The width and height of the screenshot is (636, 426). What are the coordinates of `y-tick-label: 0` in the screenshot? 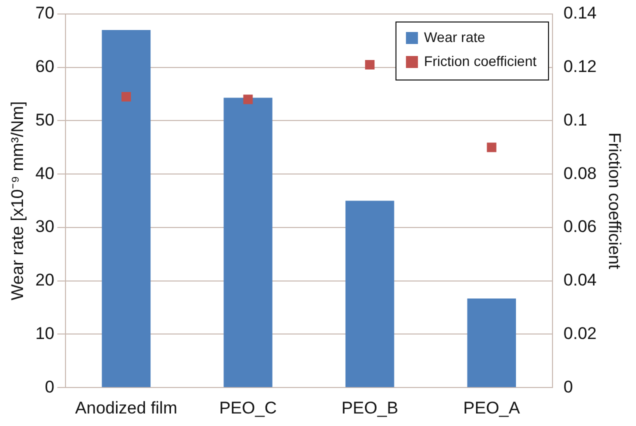 It's located at (49, 386).